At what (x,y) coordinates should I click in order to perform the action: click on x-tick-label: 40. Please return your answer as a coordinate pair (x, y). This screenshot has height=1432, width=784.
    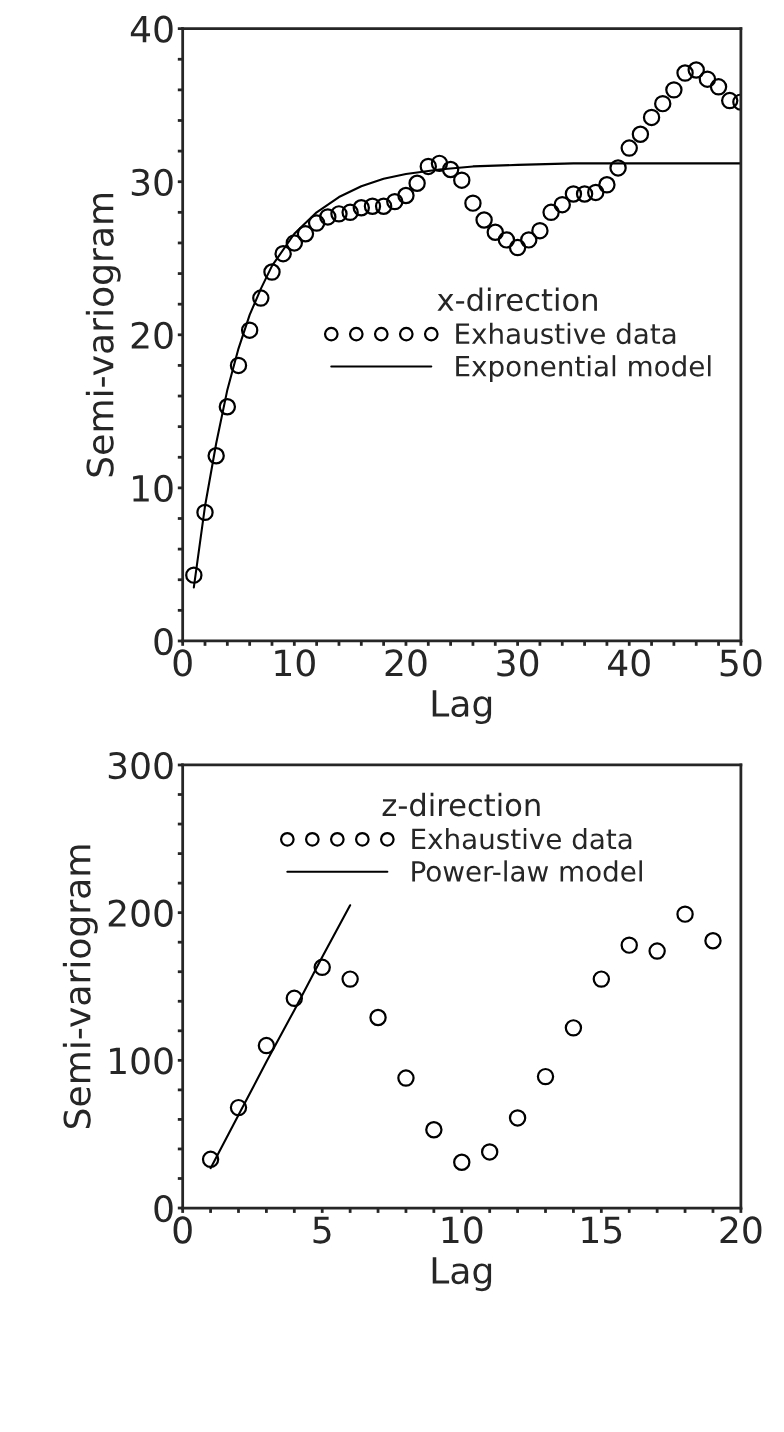
    Looking at the image, I should click on (629, 663).